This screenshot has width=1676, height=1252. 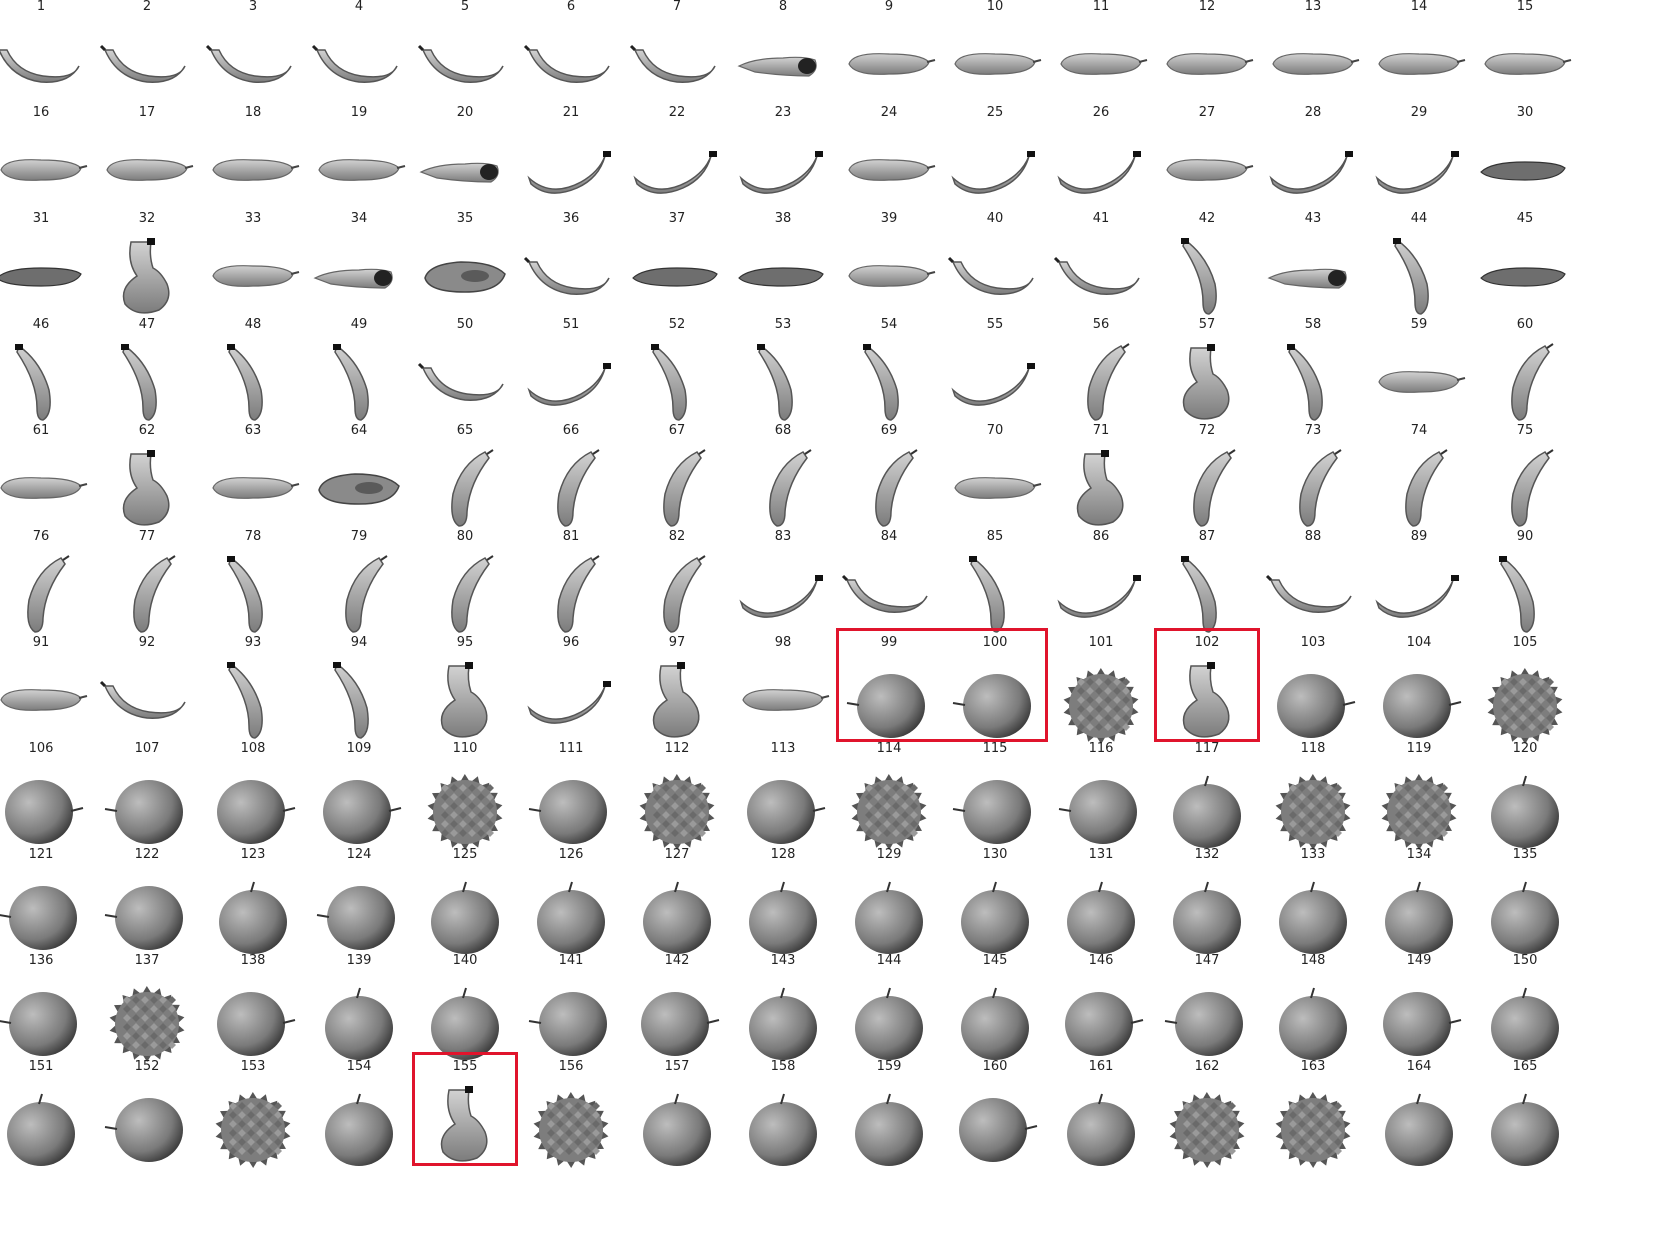 I want to click on grid-cell: 69, so click(x=889, y=481).